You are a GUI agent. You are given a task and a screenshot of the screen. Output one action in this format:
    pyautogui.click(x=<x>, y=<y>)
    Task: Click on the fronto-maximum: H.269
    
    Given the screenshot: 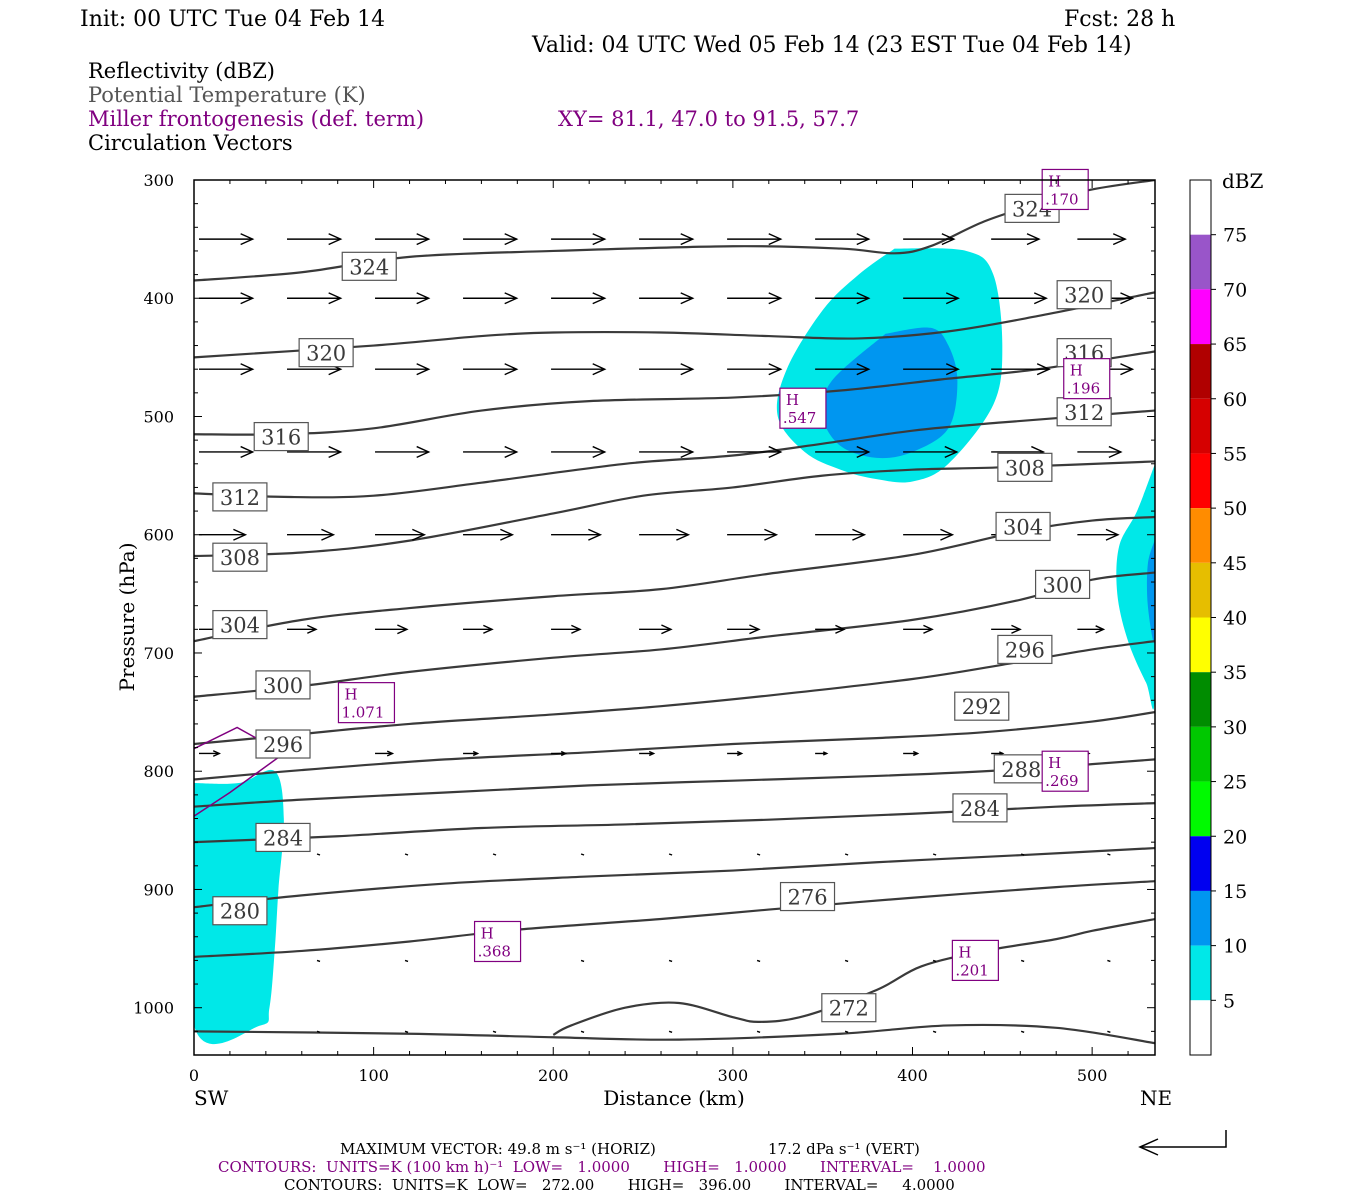 What is the action you would take?
    pyautogui.click(x=1065, y=771)
    